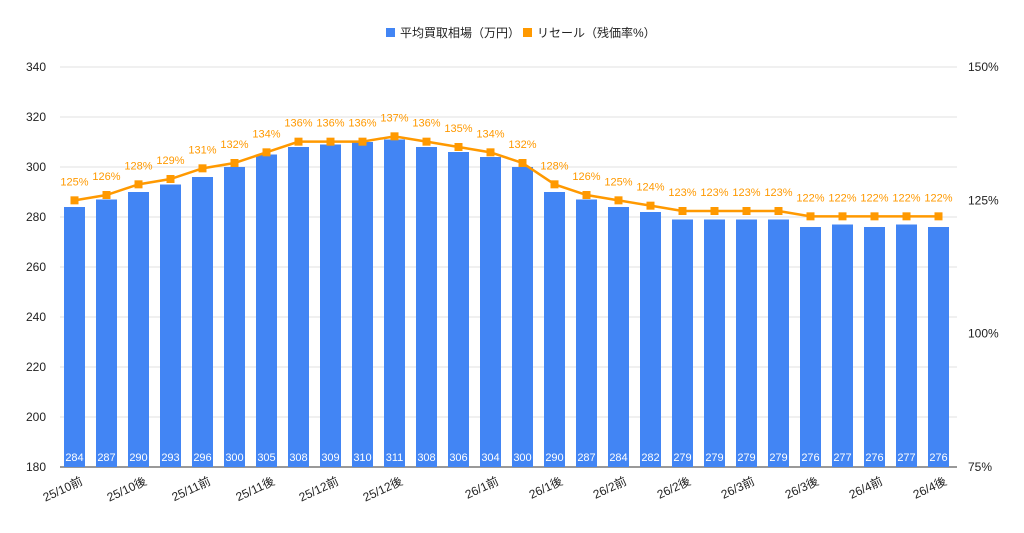 Image resolution: width=1024 pixels, height=533 pixels. Describe the element at coordinates (383, 489) in the screenshot. I see `x-tick-label: 25/12後` at that location.